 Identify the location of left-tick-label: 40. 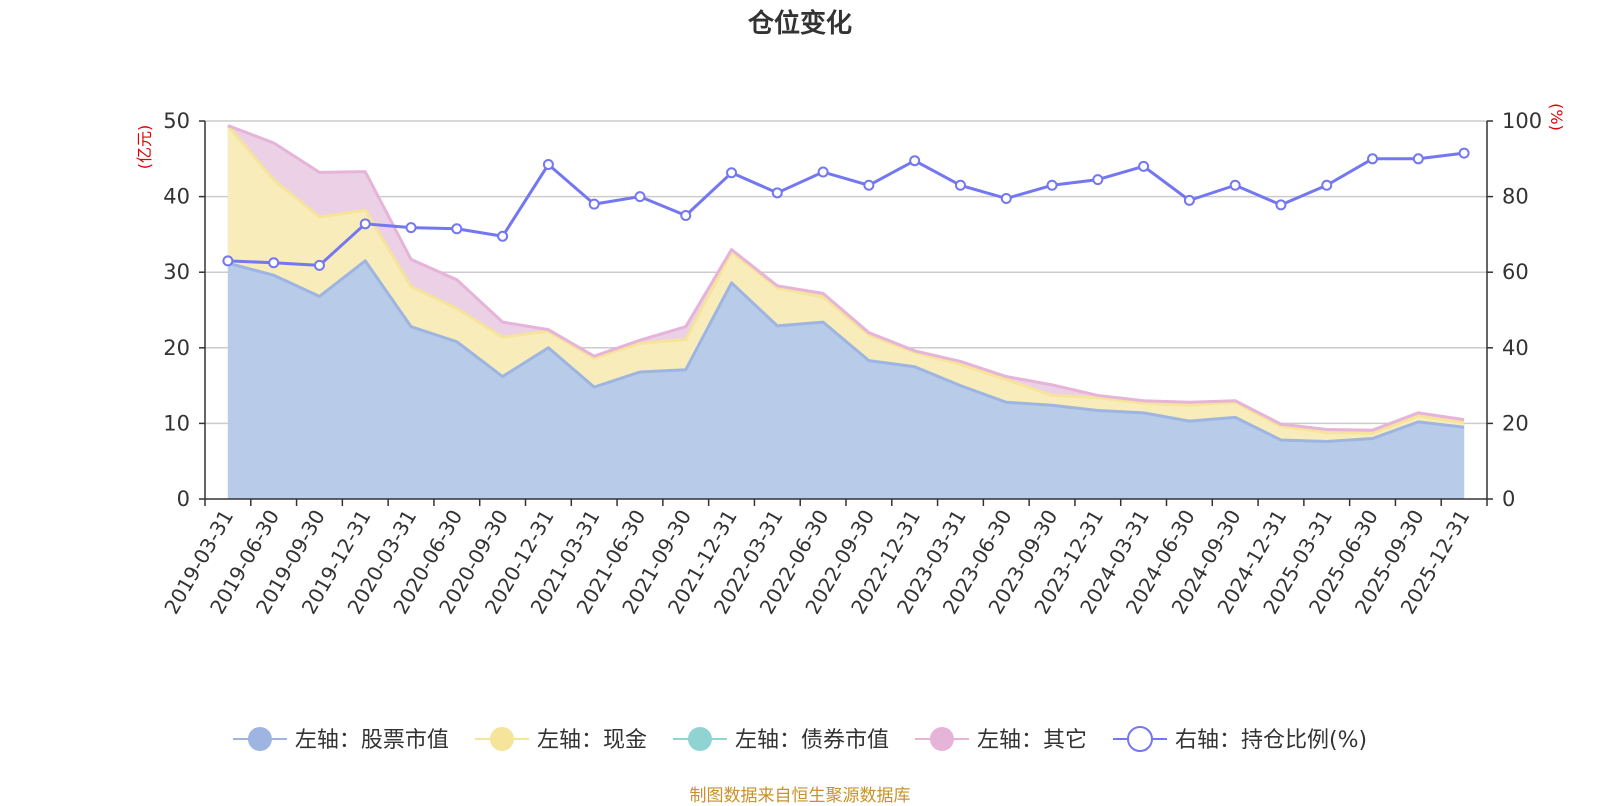
(176, 197).